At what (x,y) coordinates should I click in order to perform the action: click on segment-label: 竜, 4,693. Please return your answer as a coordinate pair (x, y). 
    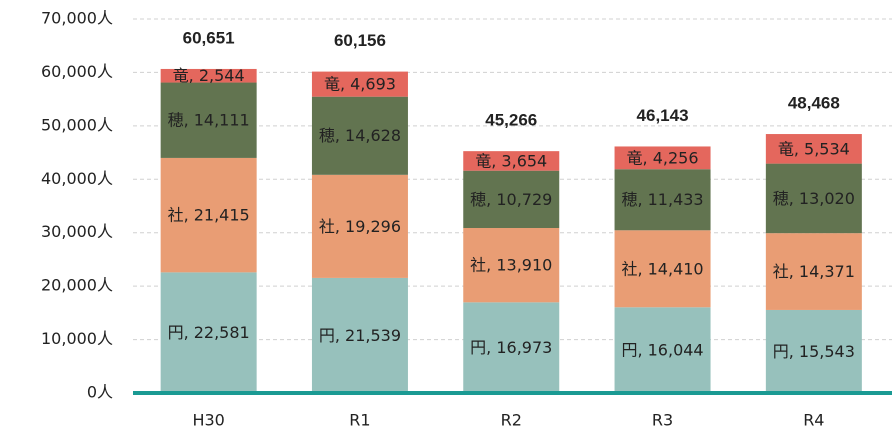
    Looking at the image, I should click on (360, 84).